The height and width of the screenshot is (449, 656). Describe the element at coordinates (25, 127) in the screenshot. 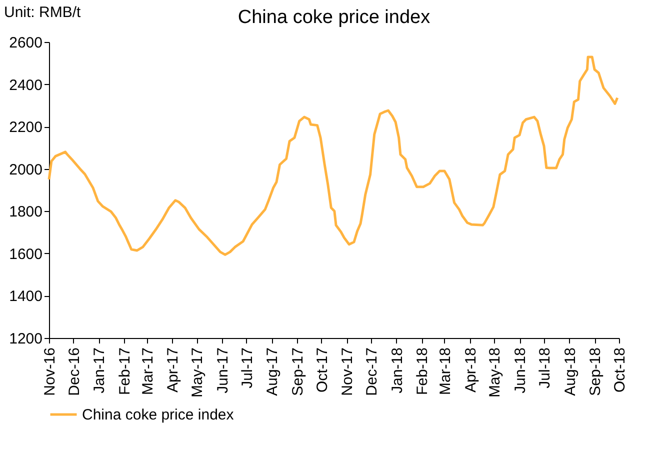

I see `y-tick-label: 2200` at that location.